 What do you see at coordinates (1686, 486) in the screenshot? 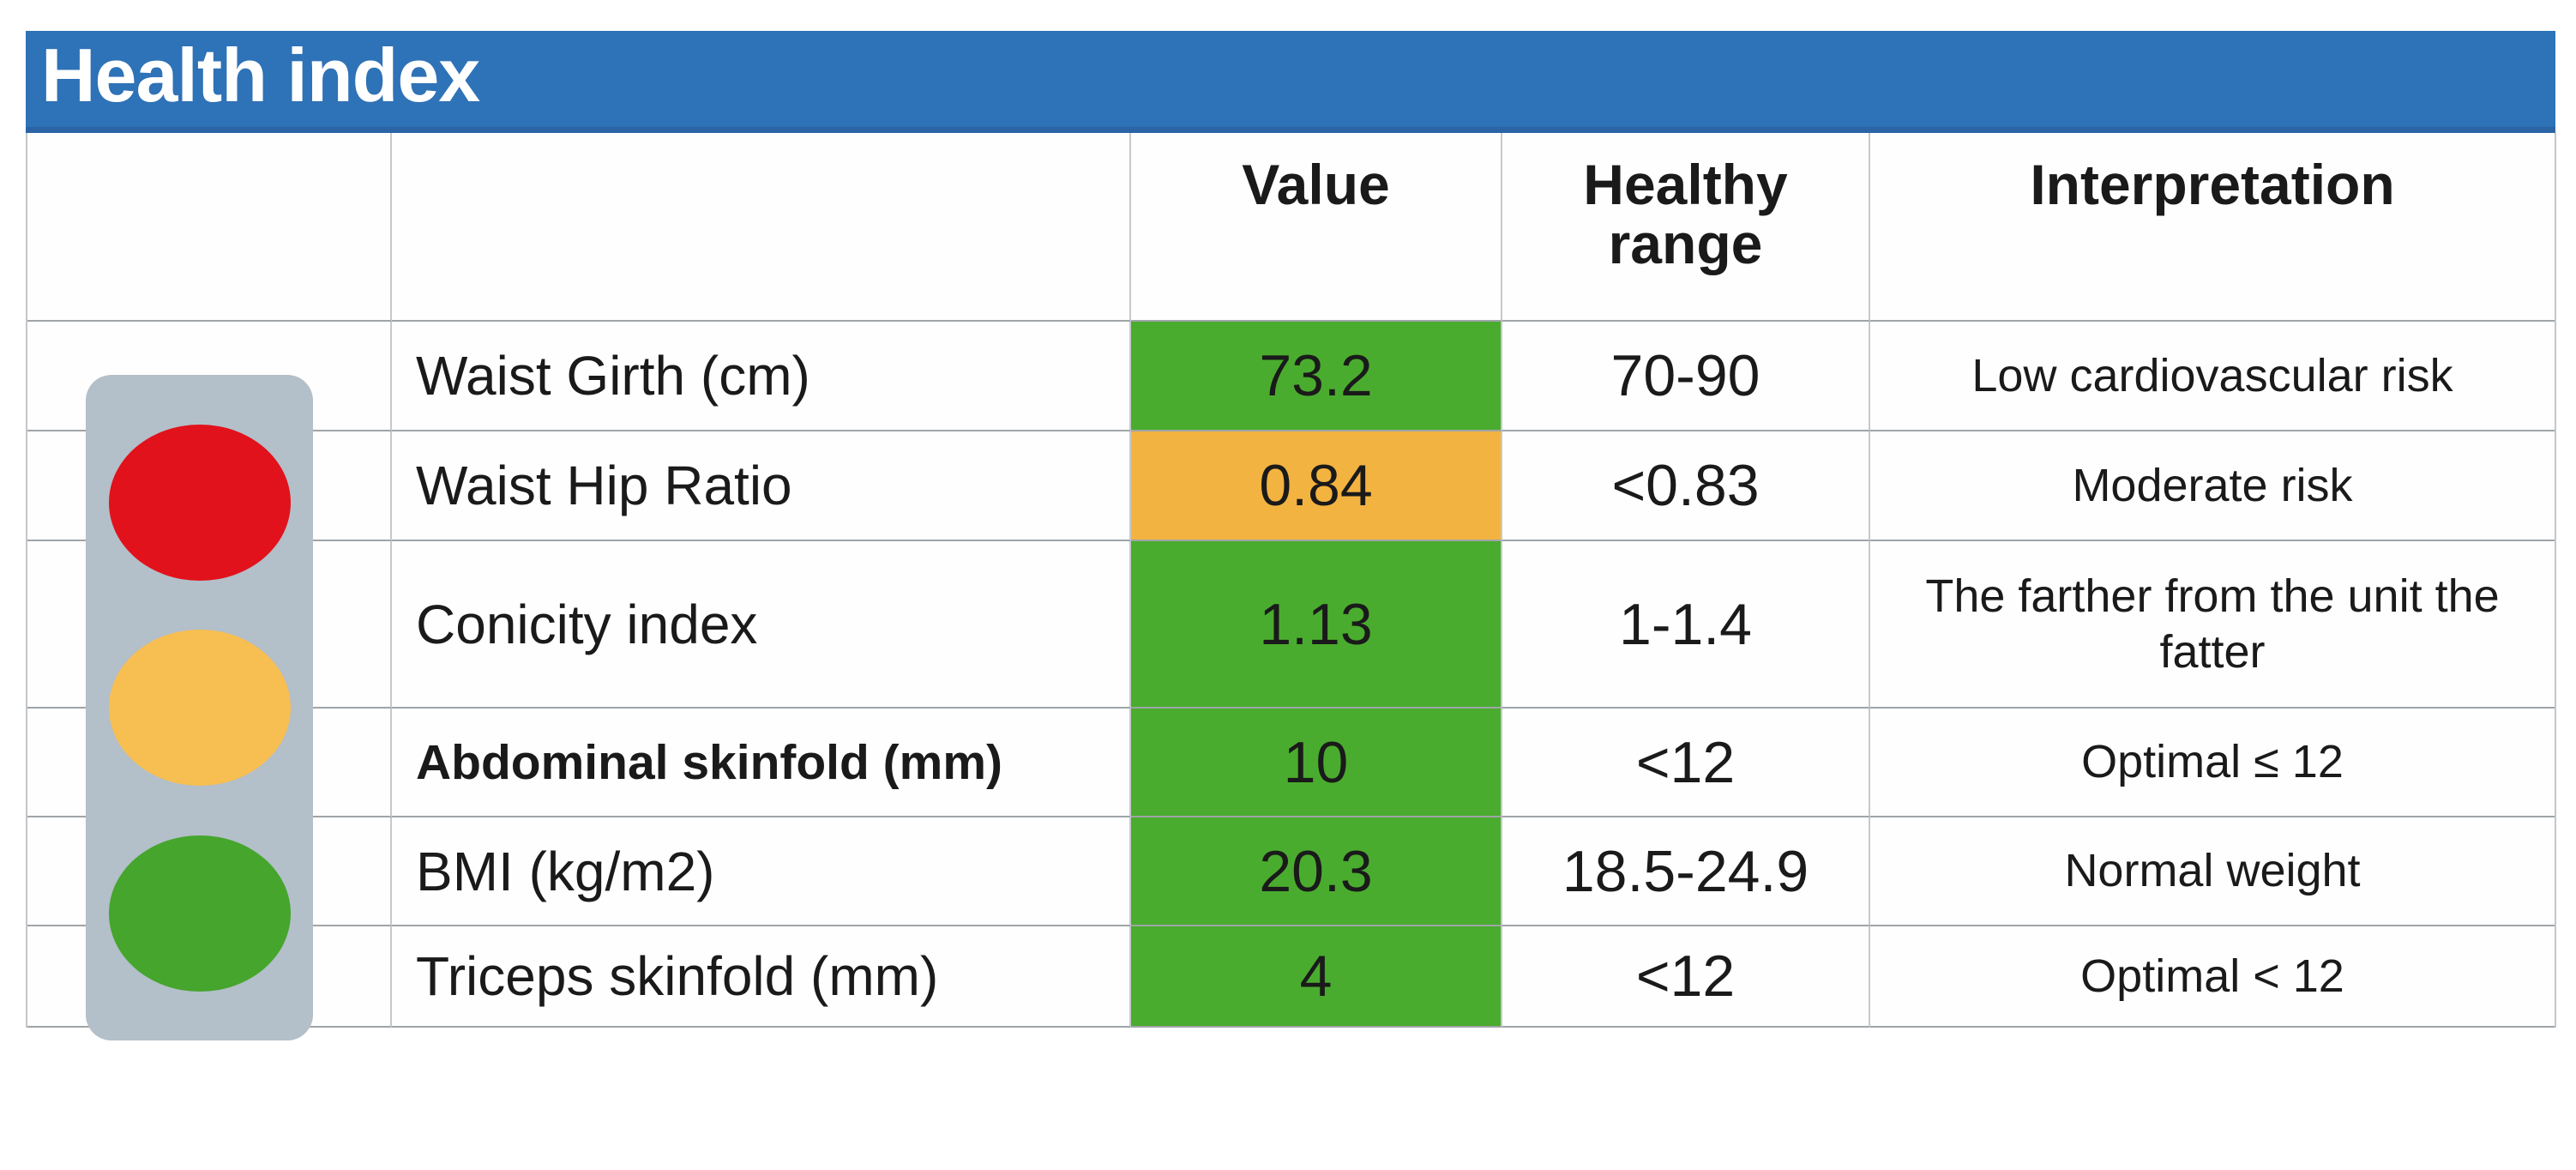
I see `healthy-range-cell: <0.83` at bounding box center [1686, 486].